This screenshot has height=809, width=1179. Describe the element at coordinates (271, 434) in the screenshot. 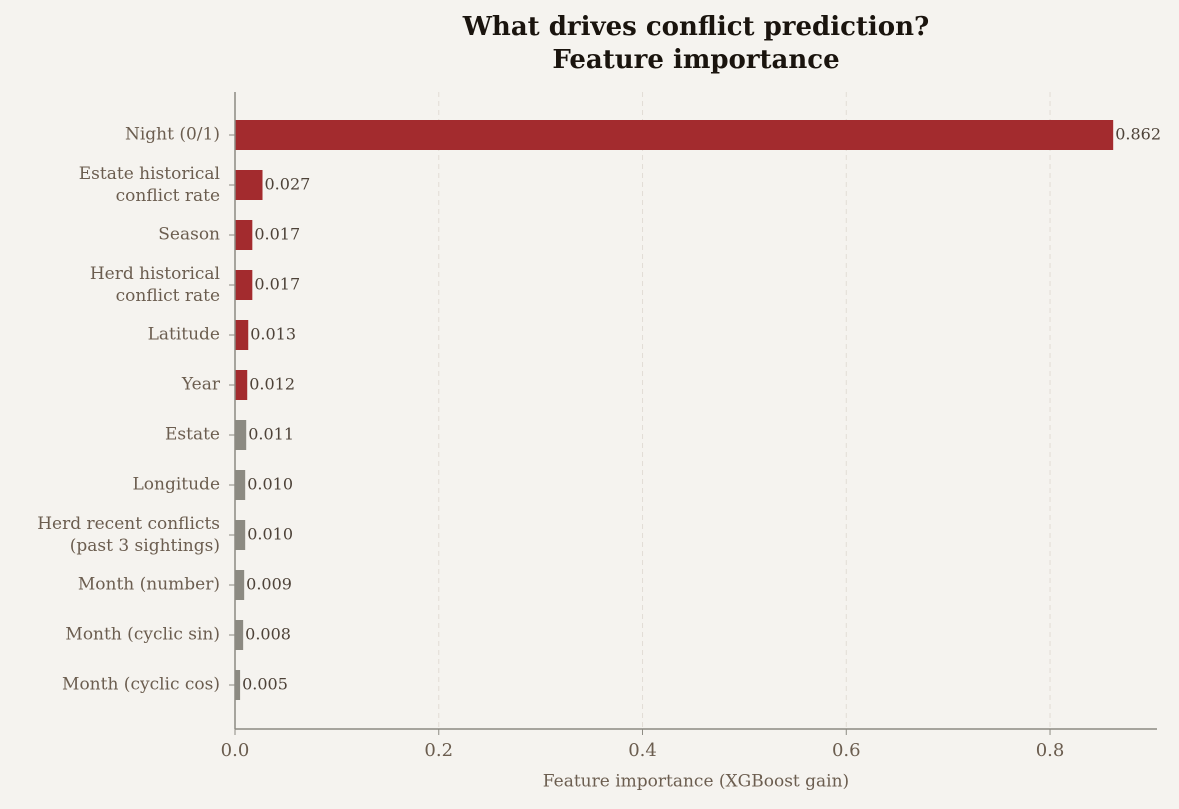

I see `value-label: 0.011` at that location.